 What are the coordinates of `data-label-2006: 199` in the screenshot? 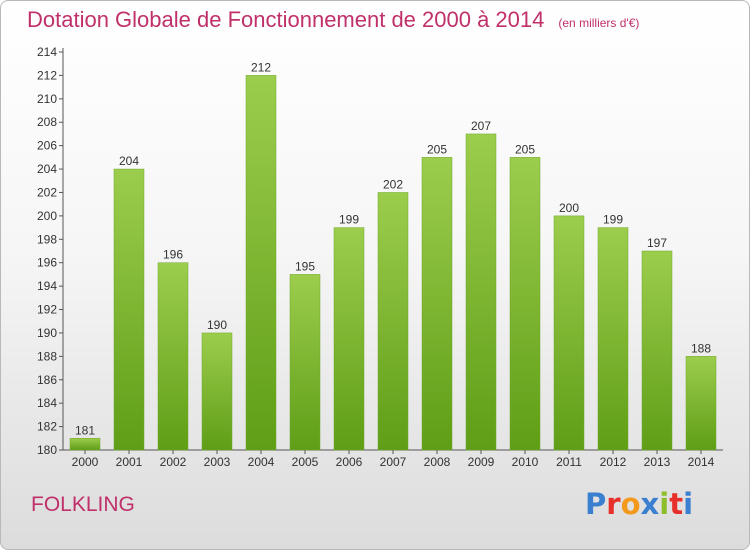 It's located at (349, 220).